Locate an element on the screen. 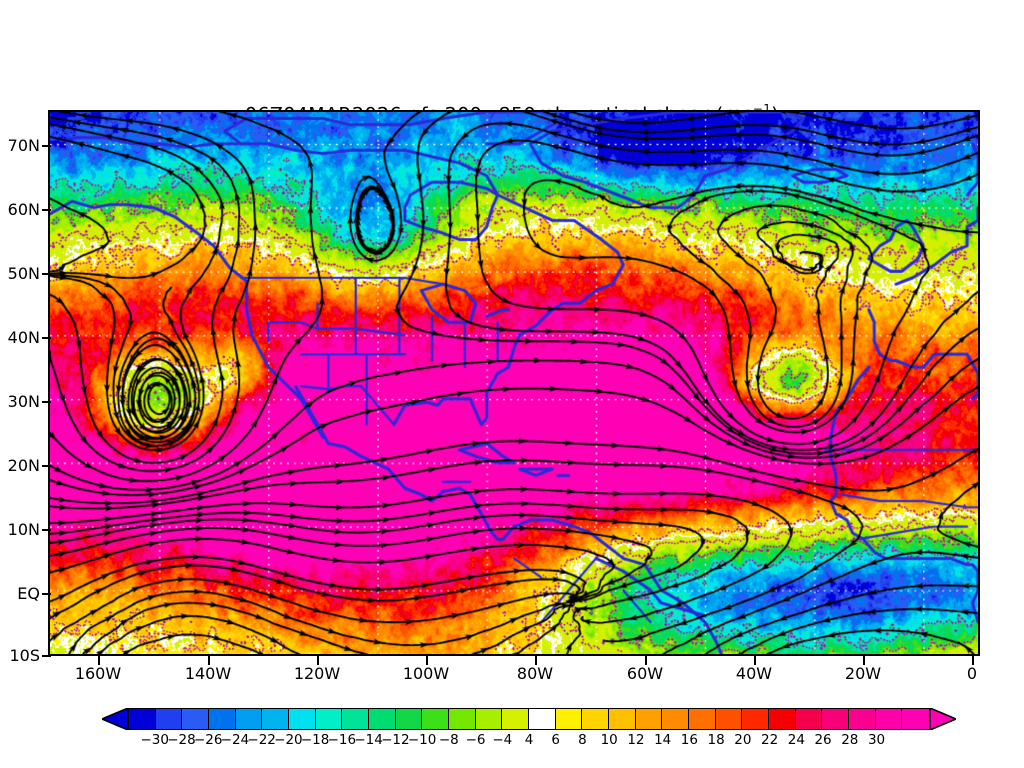 The width and height of the screenshot is (1024, 768). colorbar-under-arrow is located at coordinates (115, 719).